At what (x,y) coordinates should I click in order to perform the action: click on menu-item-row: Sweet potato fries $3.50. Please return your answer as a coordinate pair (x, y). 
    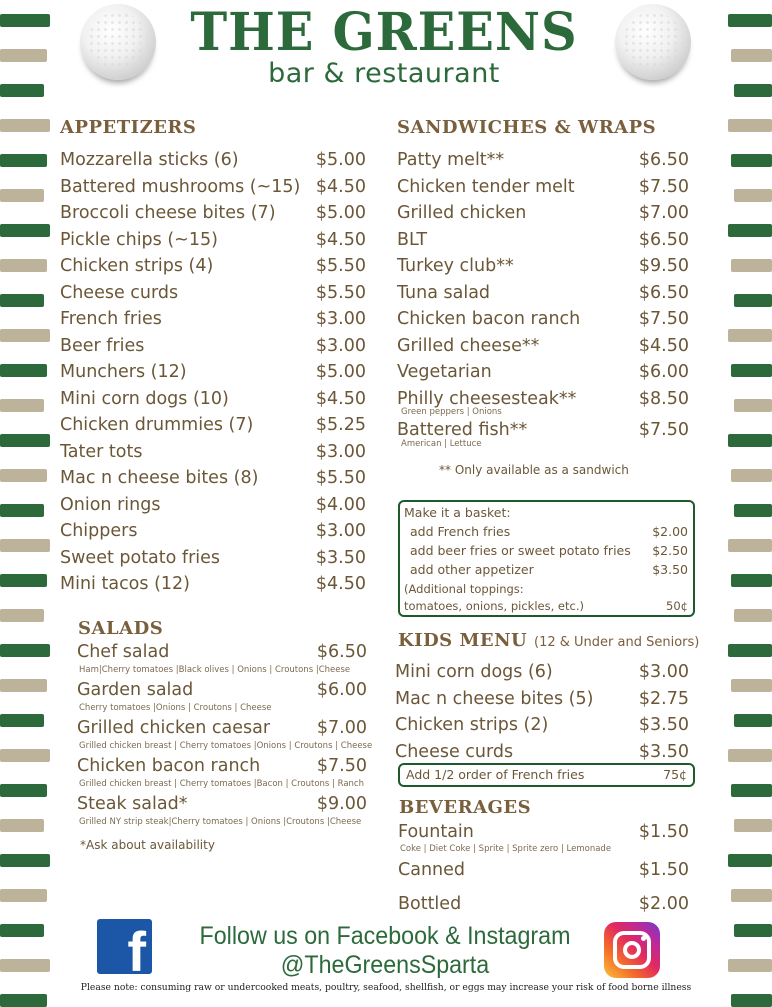
    Looking at the image, I should click on (213, 558).